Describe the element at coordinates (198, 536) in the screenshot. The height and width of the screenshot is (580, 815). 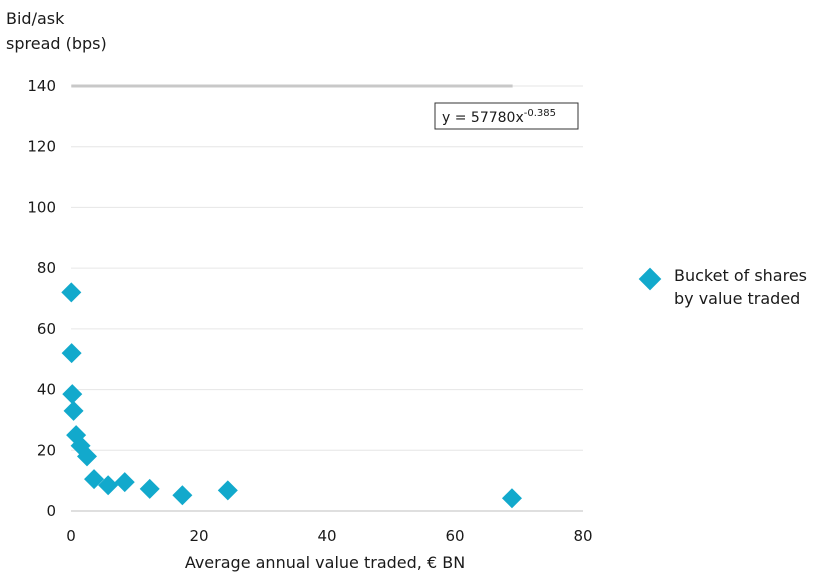
I see `x-tick-label: 20` at that location.